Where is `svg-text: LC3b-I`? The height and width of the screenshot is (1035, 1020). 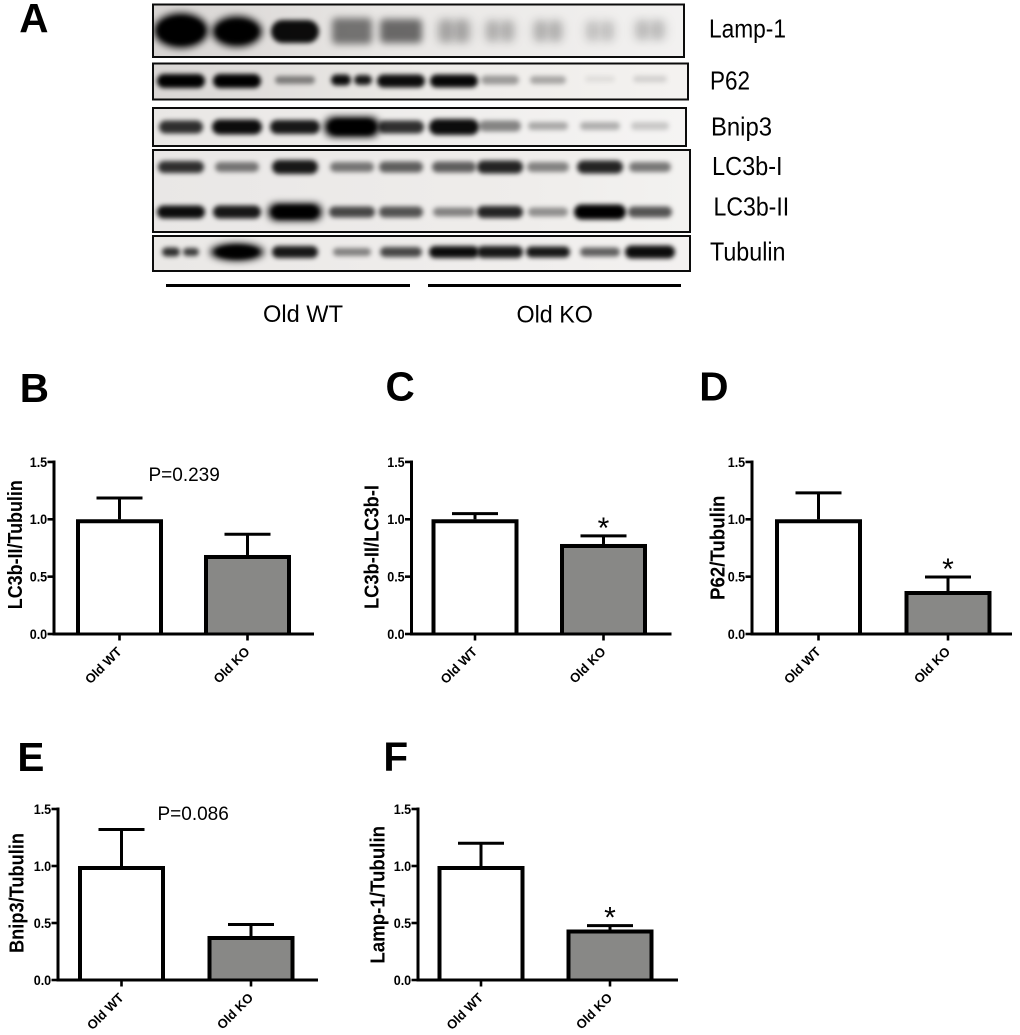
svg-text: LC3b-I is located at coordinates (747, 166).